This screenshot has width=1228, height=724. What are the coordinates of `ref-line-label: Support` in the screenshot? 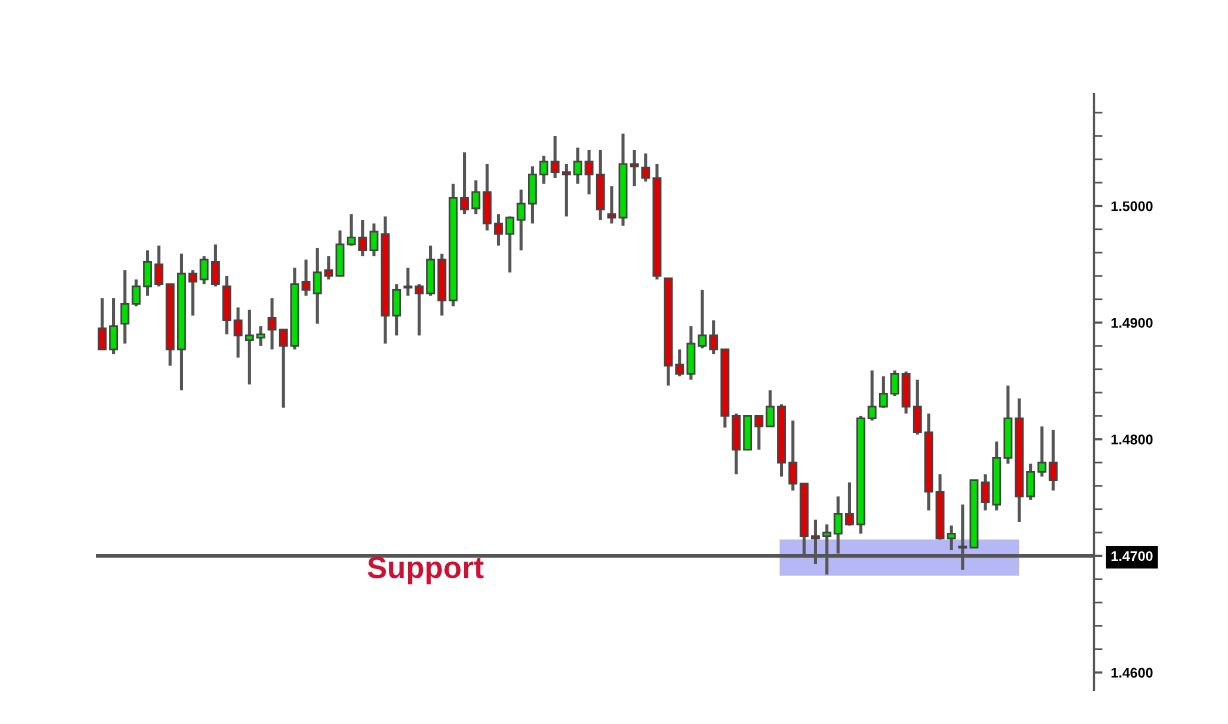 It's located at (425, 570).